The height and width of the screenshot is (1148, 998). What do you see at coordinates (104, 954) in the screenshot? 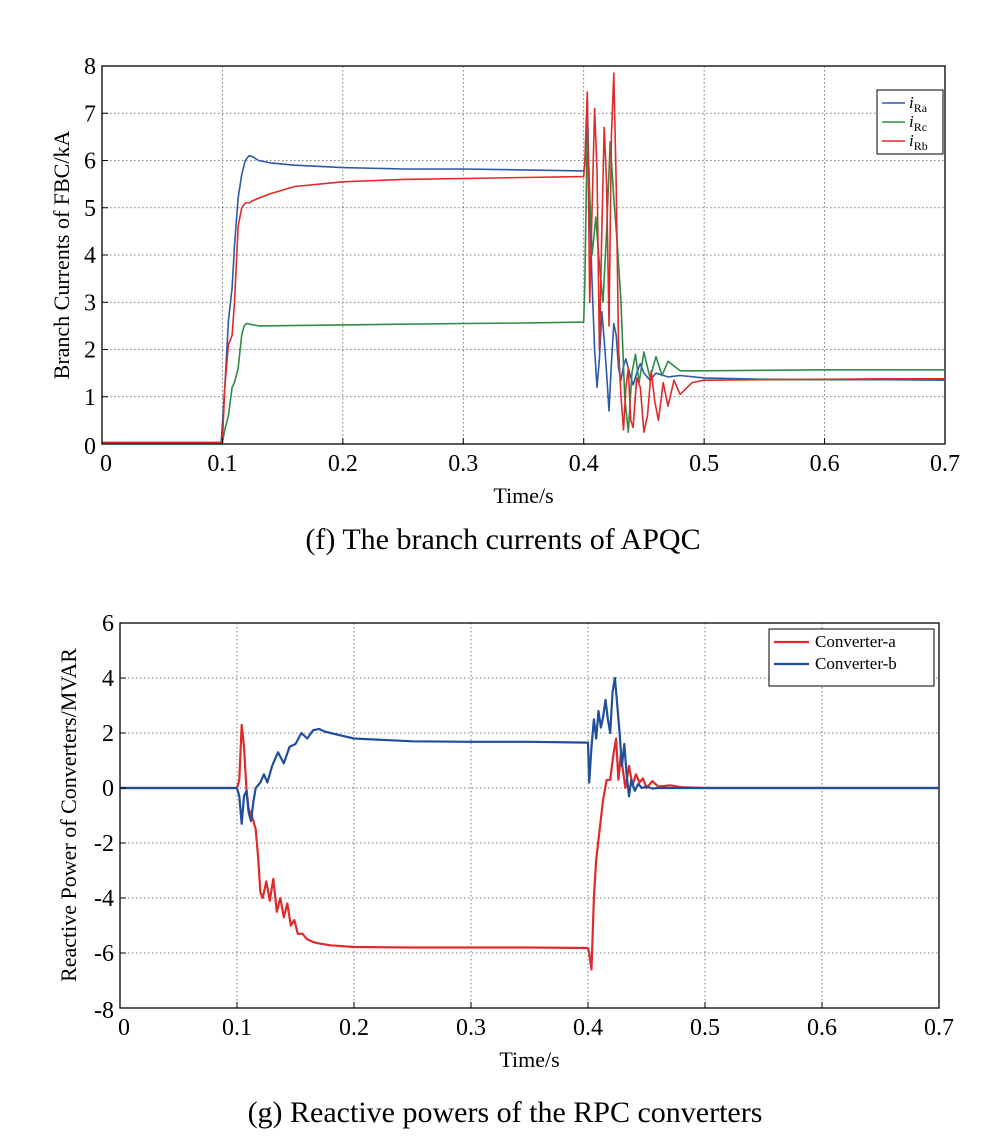
I see `chart-g-ytick-label: -6` at bounding box center [104, 954].